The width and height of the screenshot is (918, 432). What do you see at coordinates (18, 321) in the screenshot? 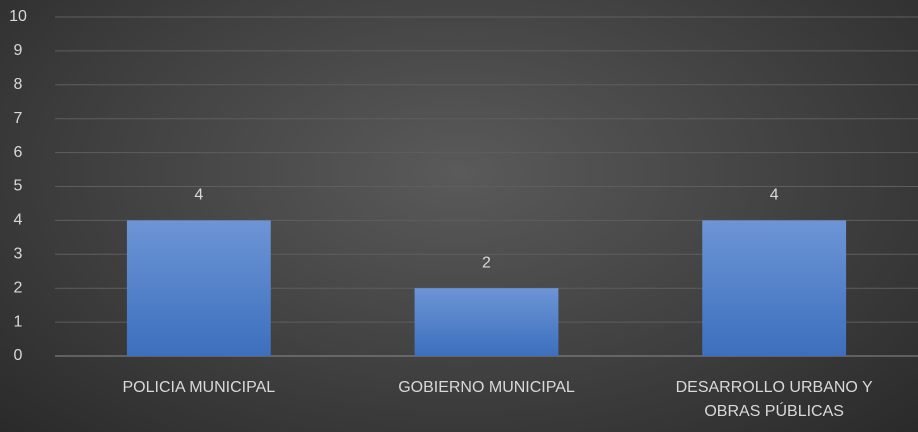
I see `y-tick-label: 1` at bounding box center [18, 321].